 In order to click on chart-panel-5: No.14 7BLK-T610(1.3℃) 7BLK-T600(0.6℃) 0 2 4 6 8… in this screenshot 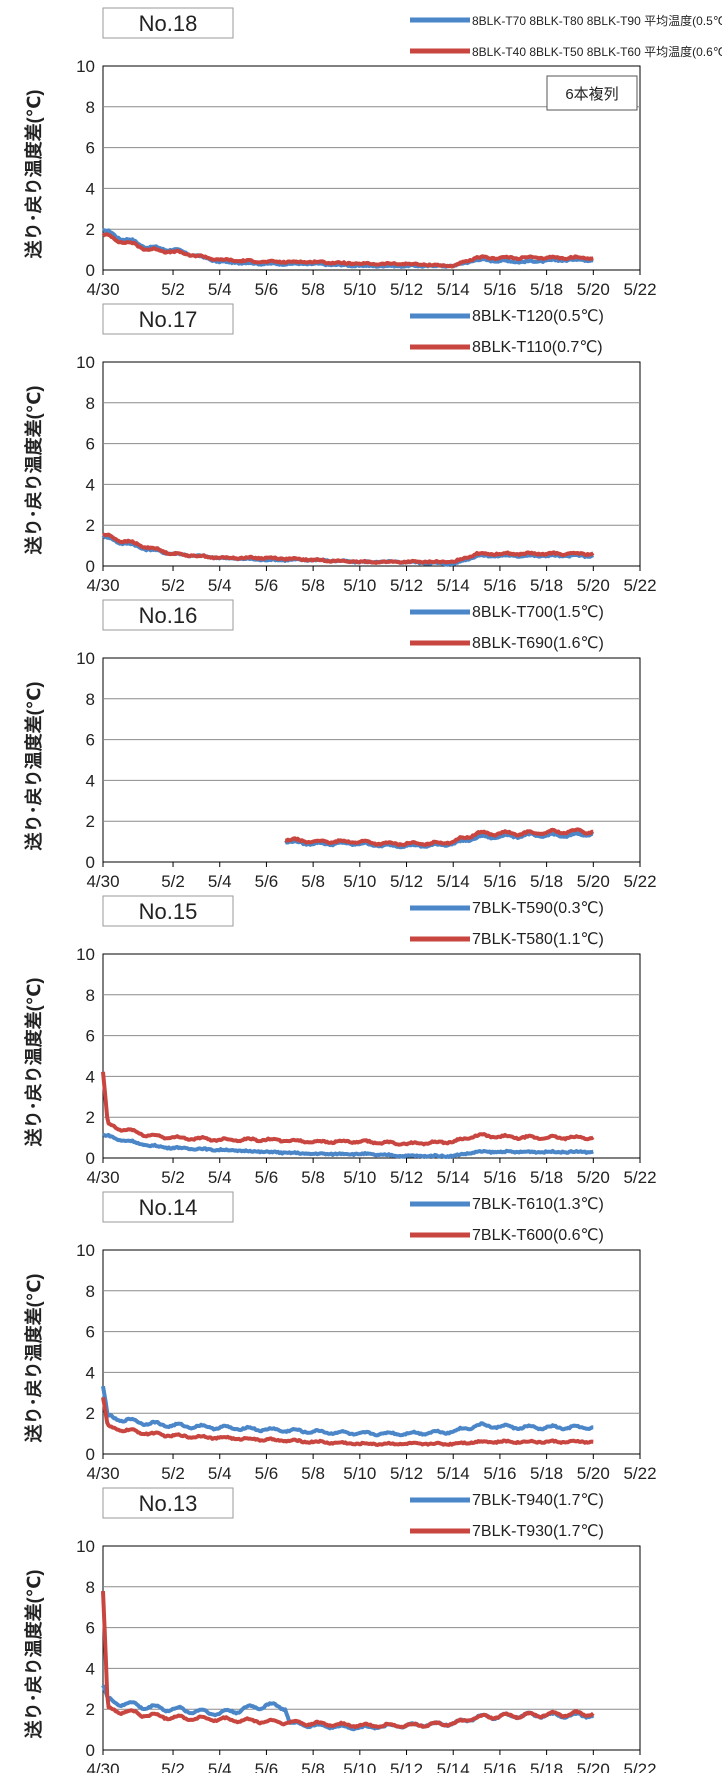, I will do `click(340, 1337)`.